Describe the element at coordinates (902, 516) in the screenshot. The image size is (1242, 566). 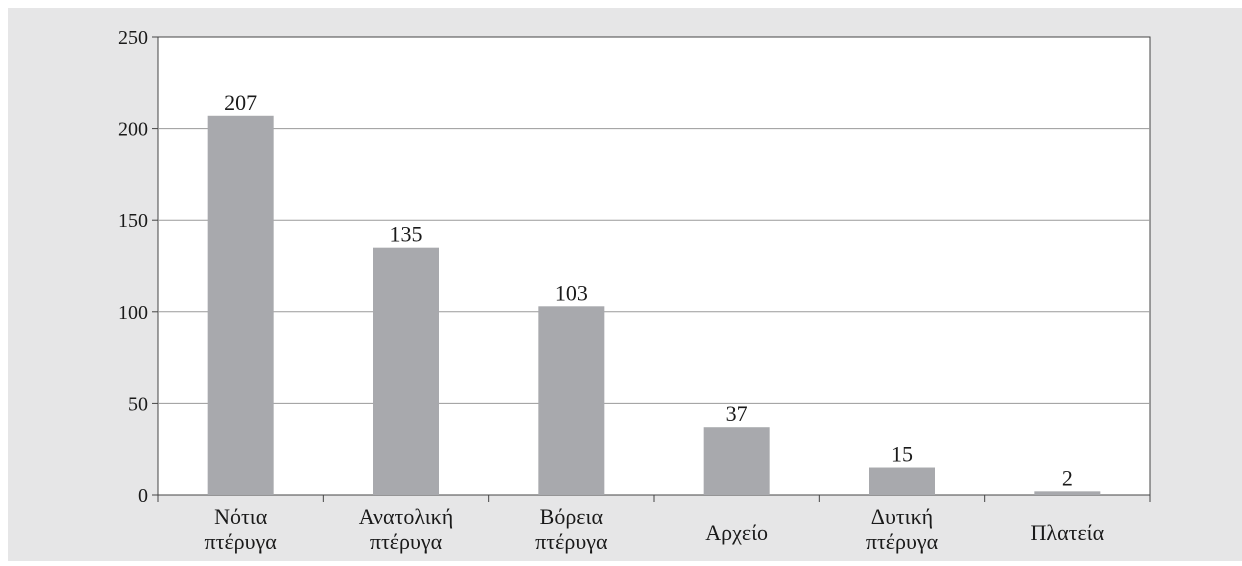
I see `category-label: Δυτική` at that location.